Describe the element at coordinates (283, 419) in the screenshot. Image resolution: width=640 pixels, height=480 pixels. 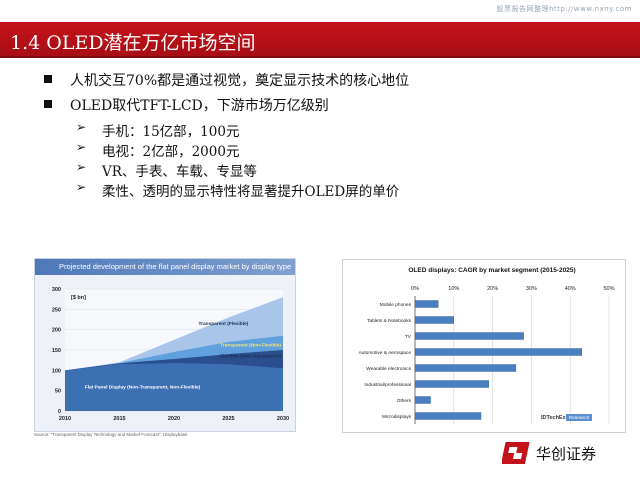
I see `x-tick-label: 2030` at that location.